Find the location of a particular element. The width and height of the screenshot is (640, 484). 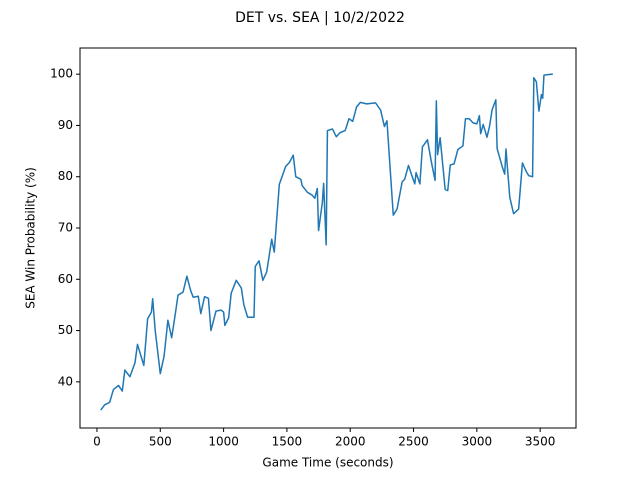

x-axis-label: Game Time (seconds) is located at coordinates (327, 463).